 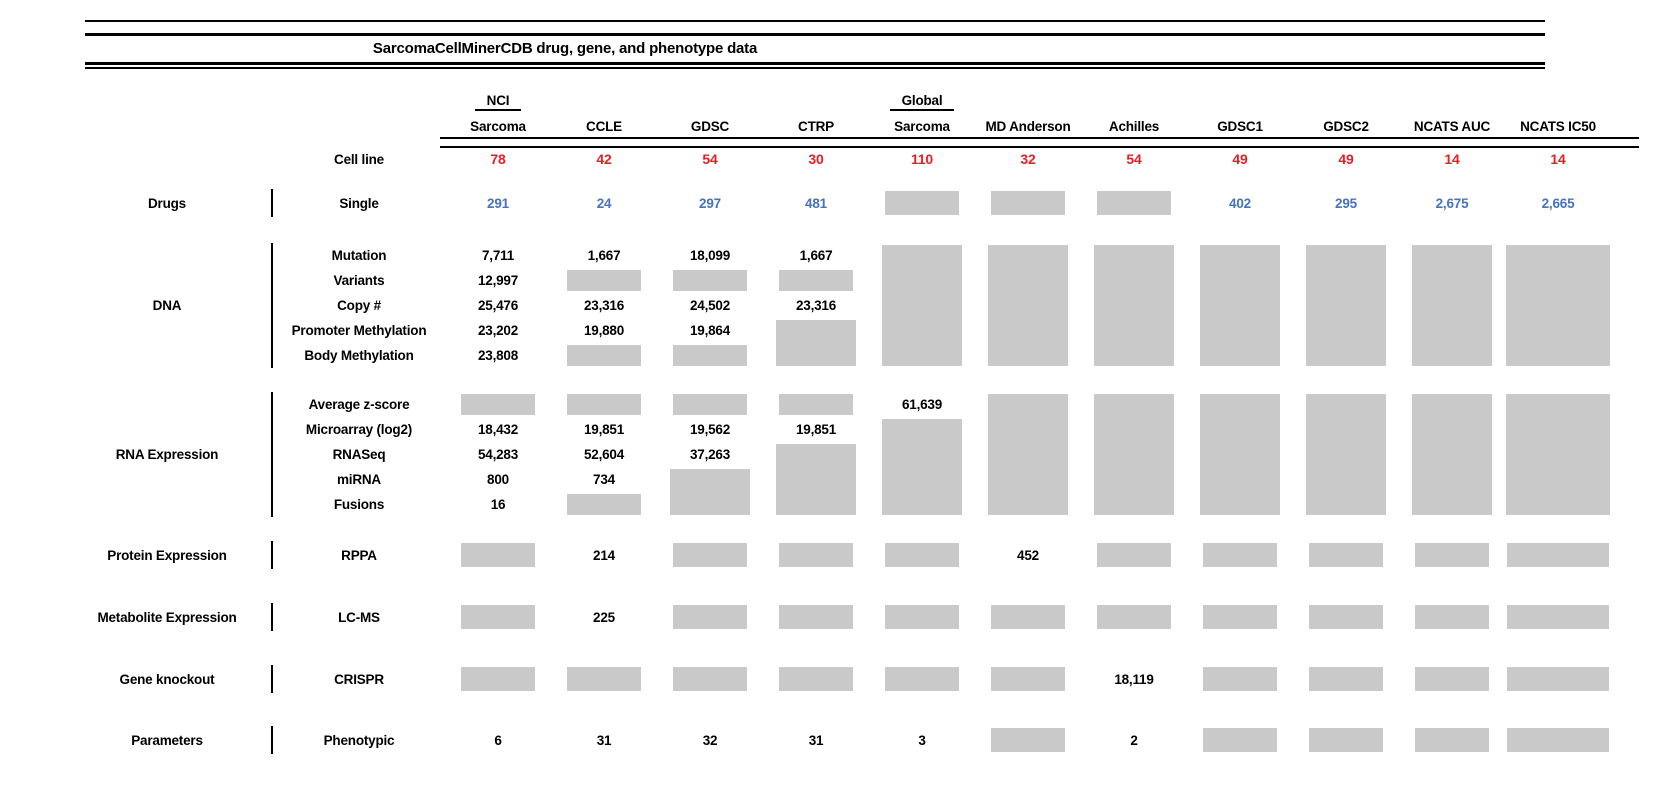 What do you see at coordinates (359, 280) in the screenshot?
I see `row-label: Variants` at bounding box center [359, 280].